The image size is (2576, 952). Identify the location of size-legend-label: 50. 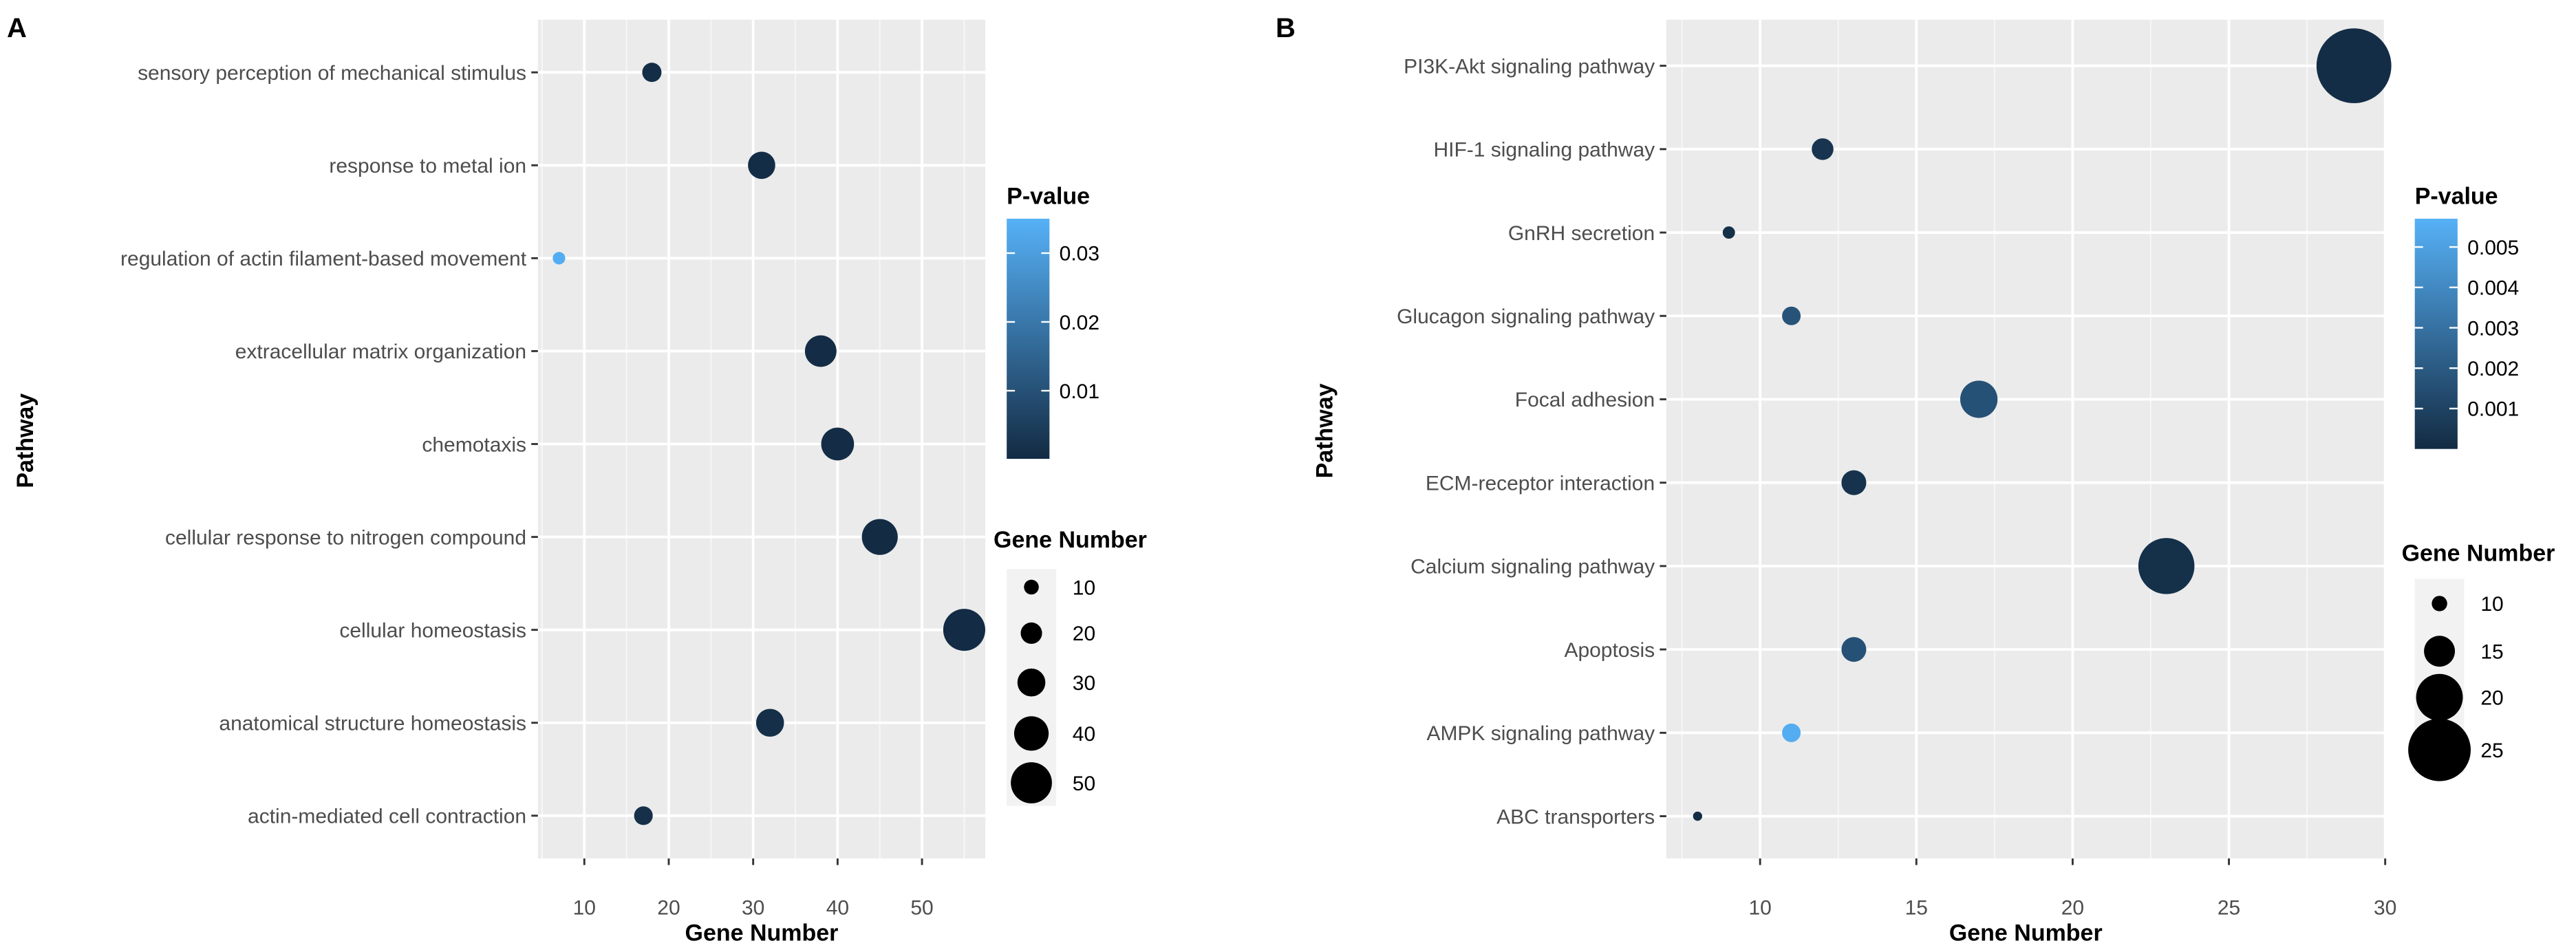
(1084, 783).